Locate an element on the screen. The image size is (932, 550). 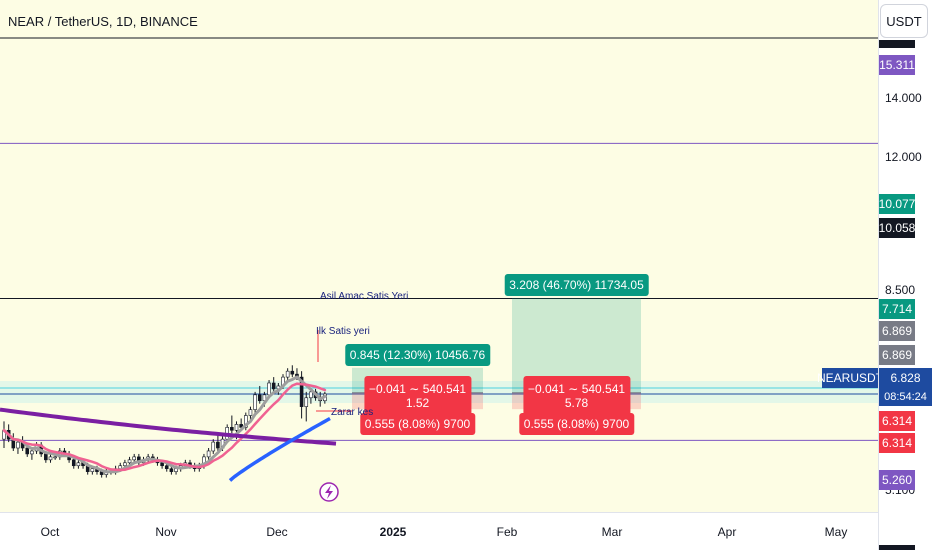
symbol-title: NEAR / TetherUS, 1D, BINANCE is located at coordinates (103, 21).